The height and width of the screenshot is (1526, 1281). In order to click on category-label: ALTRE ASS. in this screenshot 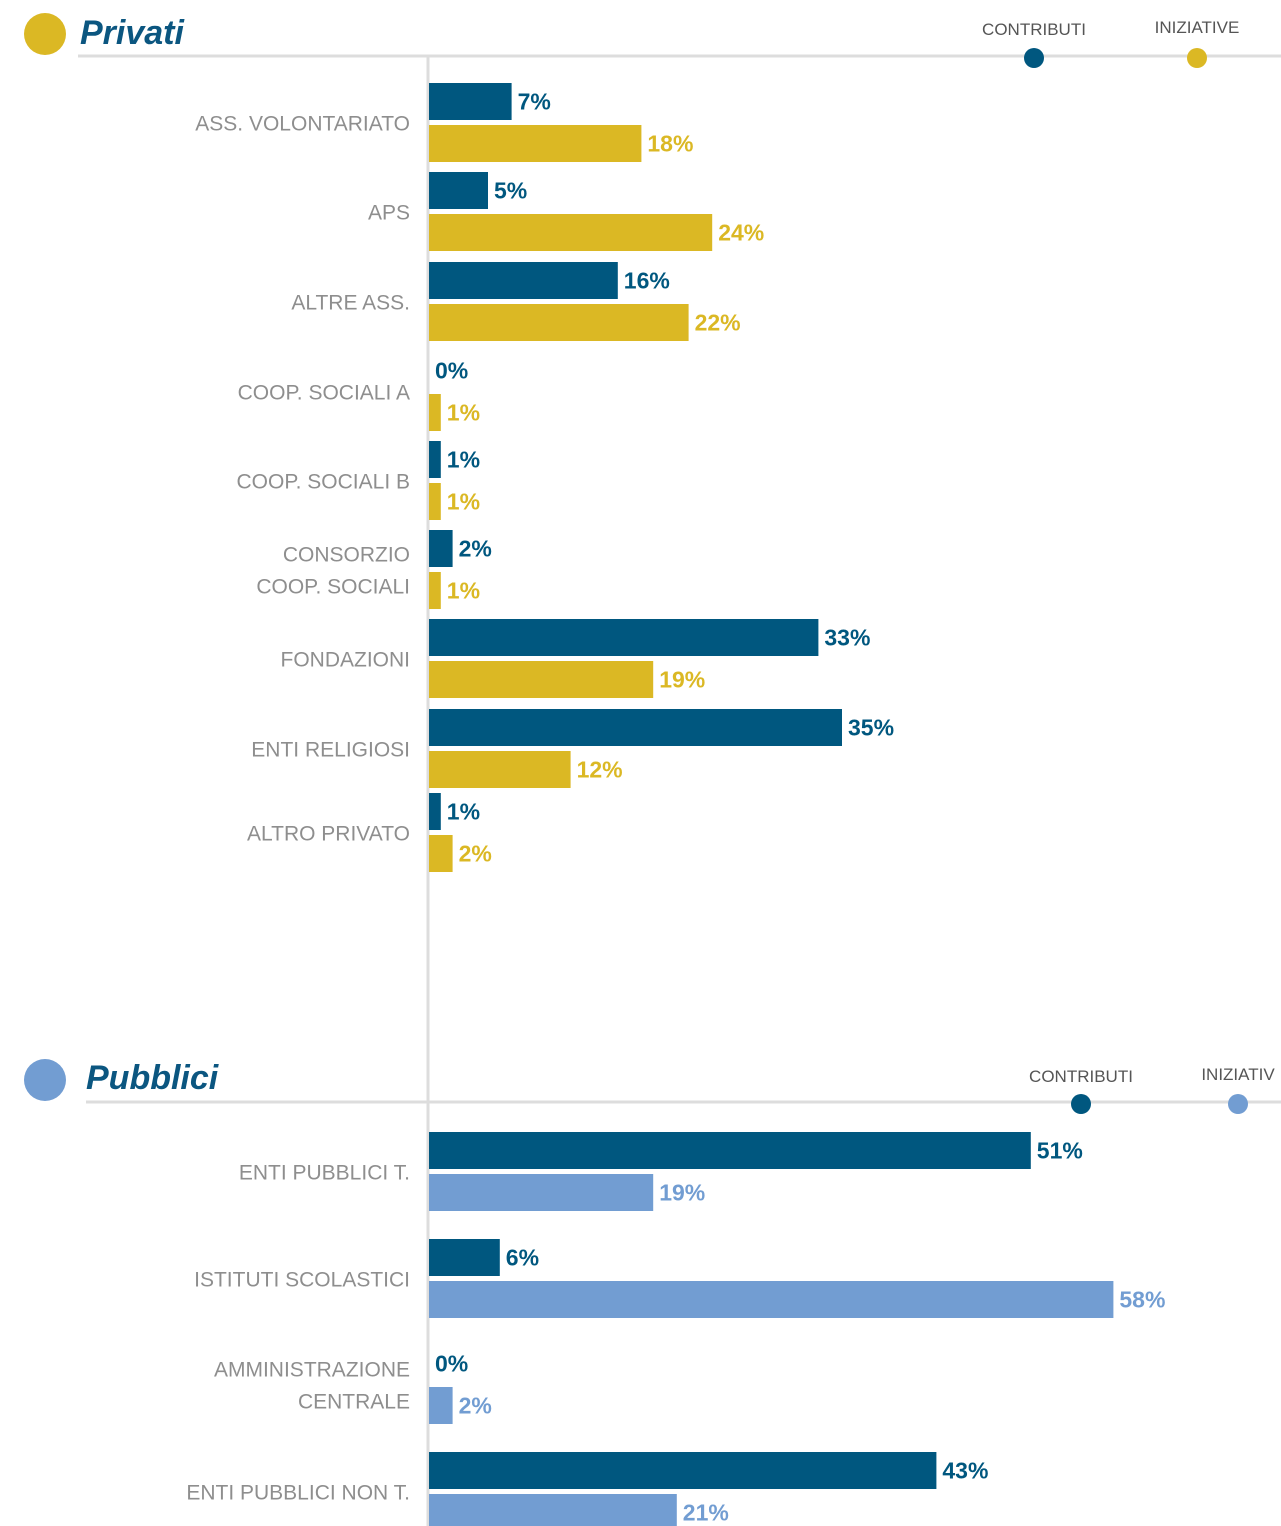, I will do `click(350, 303)`.